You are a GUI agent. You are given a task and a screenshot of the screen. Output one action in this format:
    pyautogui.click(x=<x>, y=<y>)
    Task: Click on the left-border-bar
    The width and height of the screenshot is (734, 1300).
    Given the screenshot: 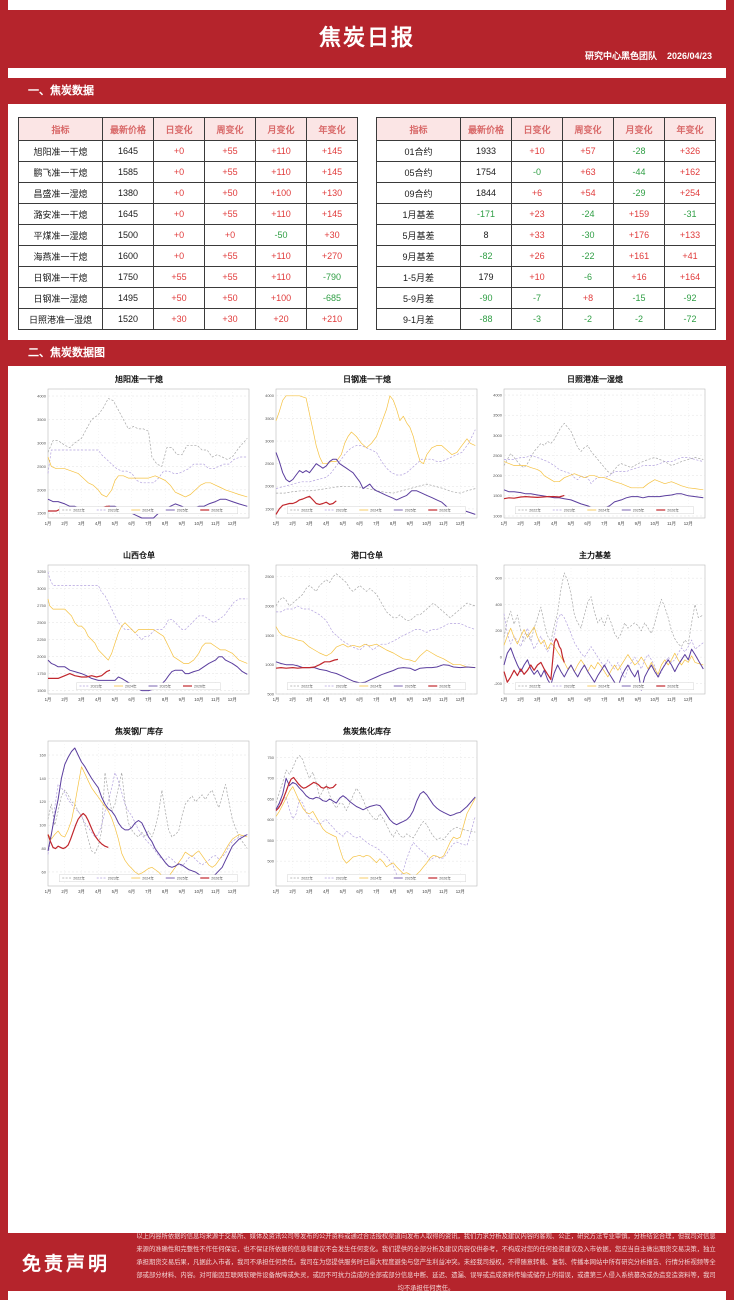 What is the action you would take?
    pyautogui.click(x=4, y=650)
    